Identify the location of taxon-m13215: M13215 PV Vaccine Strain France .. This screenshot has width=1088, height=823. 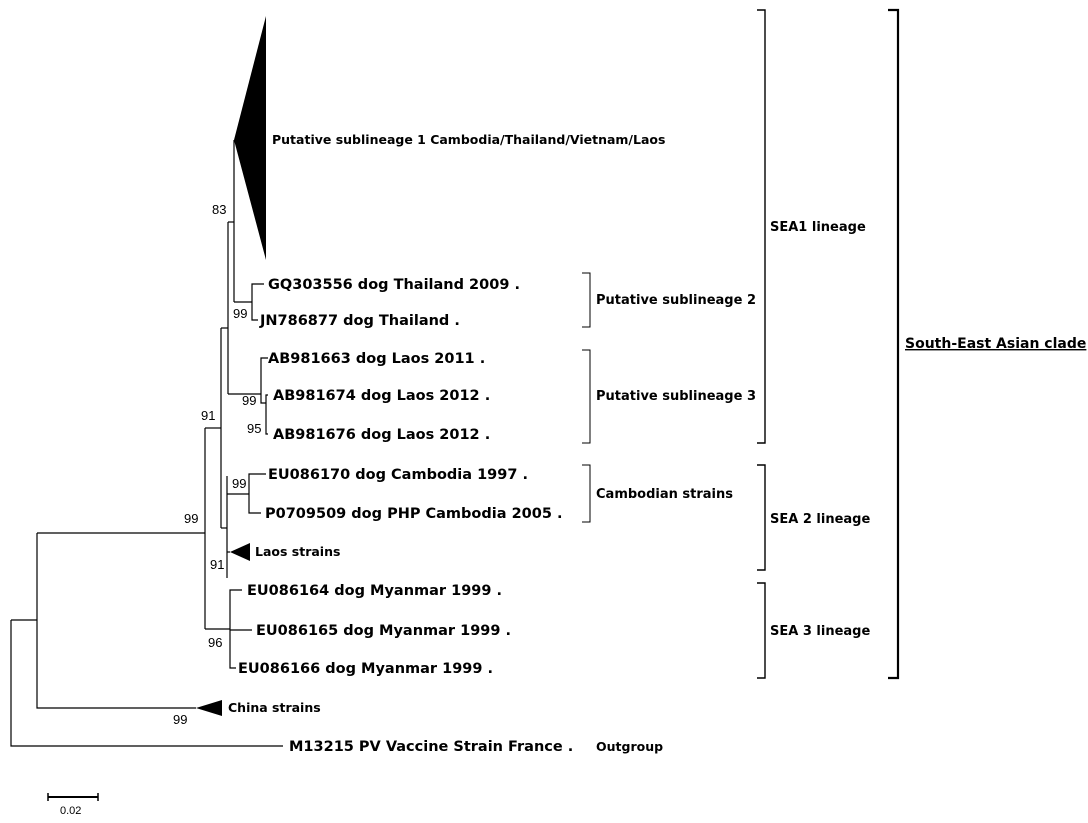
(431, 747).